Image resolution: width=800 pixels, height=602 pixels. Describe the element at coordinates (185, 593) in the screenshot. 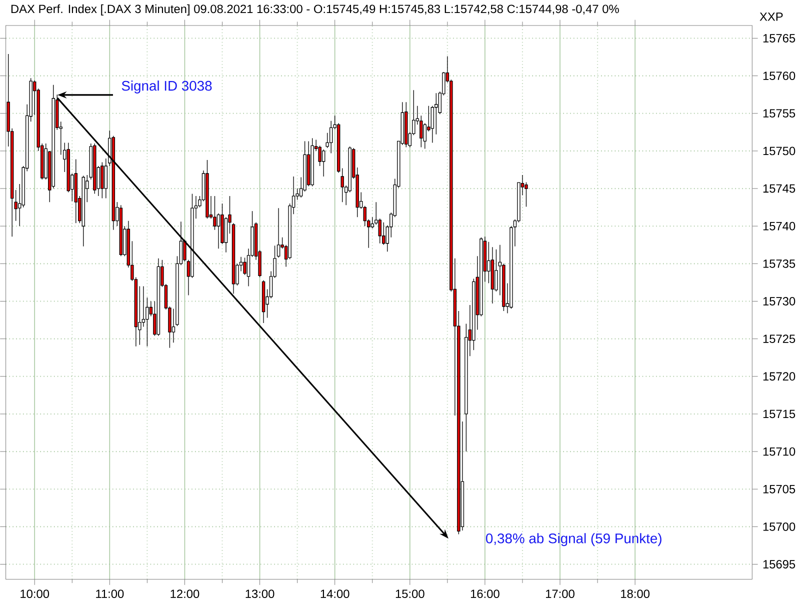

I see `x-tick-label: 12:00` at that location.